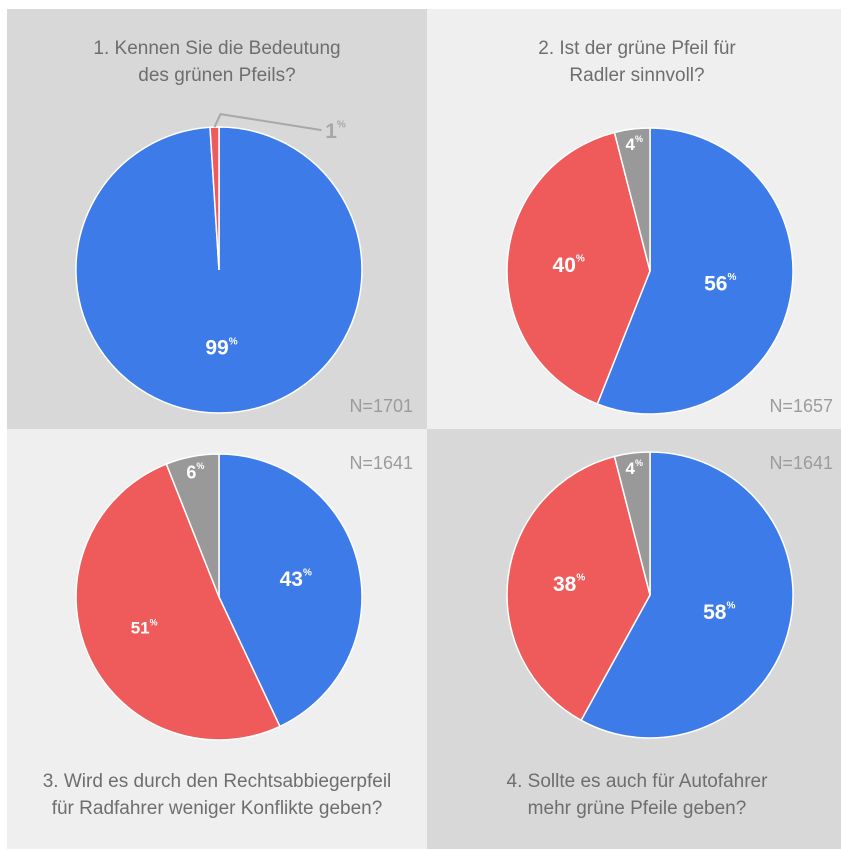 The width and height of the screenshot is (841, 851). Describe the element at coordinates (195, 471) in the screenshot. I see `pie-3-label-3: 6%` at that location.